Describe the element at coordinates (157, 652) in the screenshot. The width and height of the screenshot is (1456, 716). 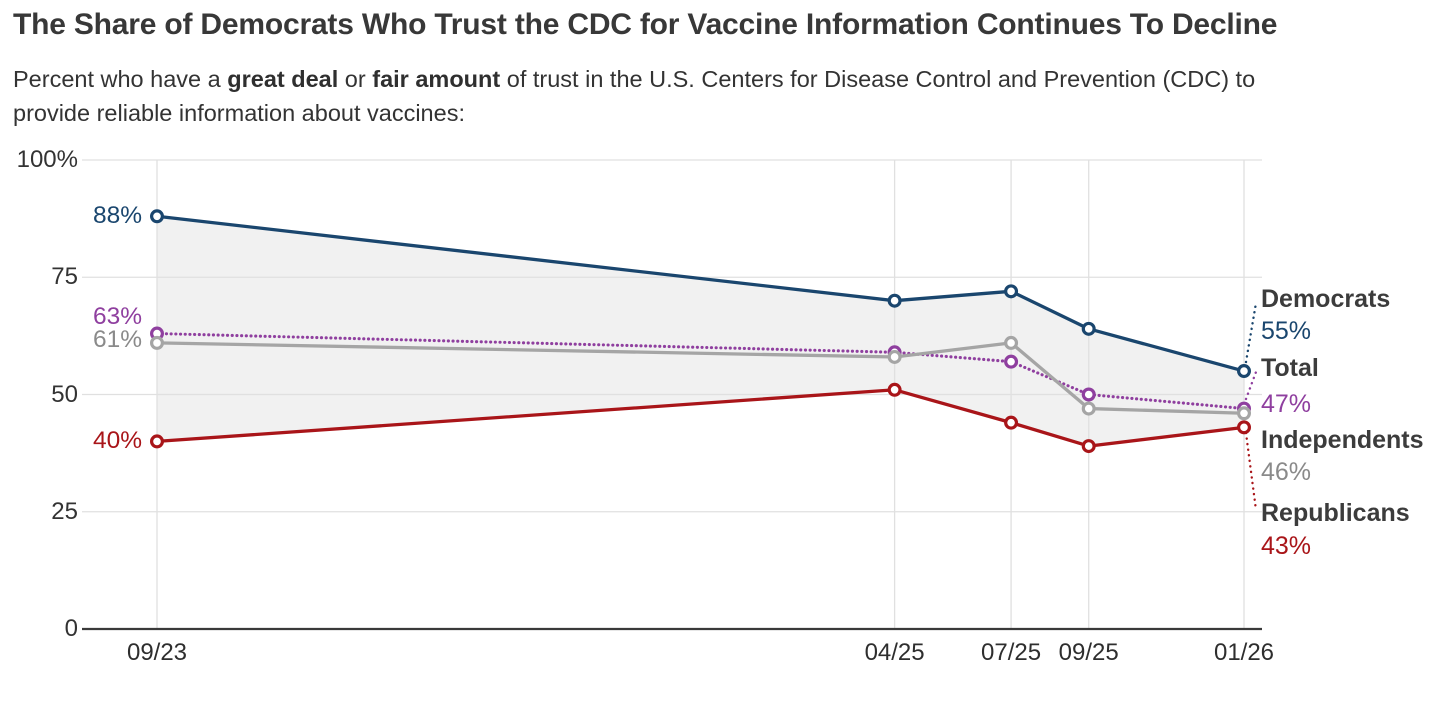
I see `x-tick-label-09/23: 09/23` at that location.